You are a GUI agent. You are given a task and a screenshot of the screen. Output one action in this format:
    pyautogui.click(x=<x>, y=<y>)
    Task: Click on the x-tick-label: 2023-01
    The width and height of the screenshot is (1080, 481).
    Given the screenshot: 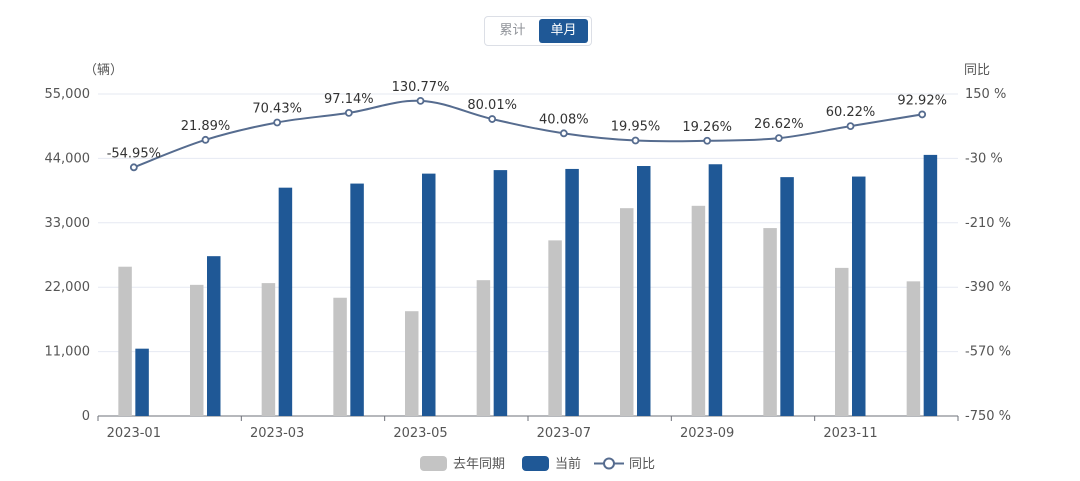 What is the action you would take?
    pyautogui.click(x=134, y=433)
    